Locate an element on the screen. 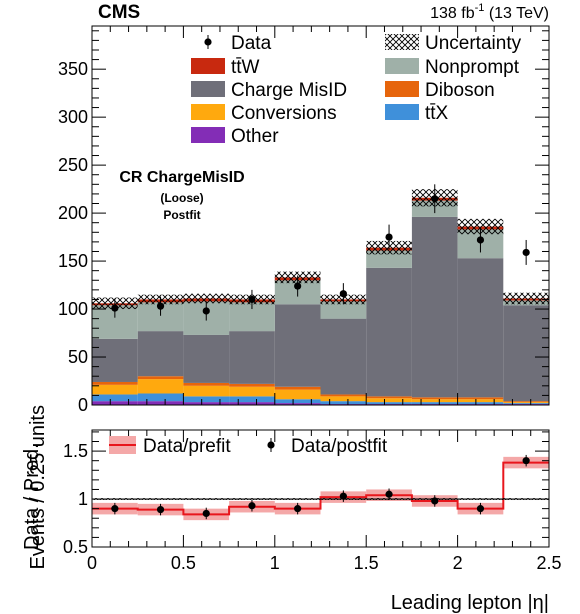 The height and width of the screenshot is (614, 580). ratio-y-tick-label-2: 1.5 is located at coordinates (75, 451).